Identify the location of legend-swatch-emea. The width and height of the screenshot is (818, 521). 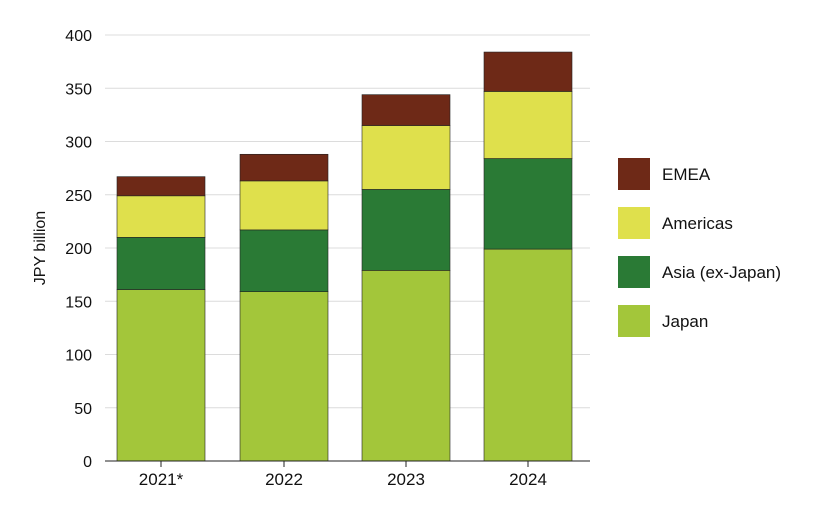
(634, 174).